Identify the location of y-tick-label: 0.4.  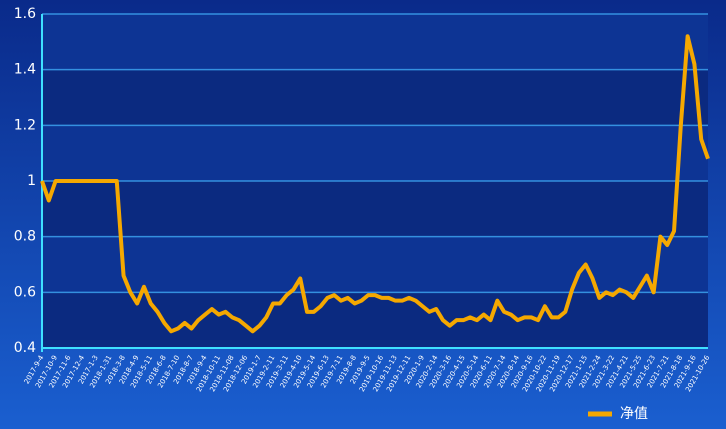
(25, 348).